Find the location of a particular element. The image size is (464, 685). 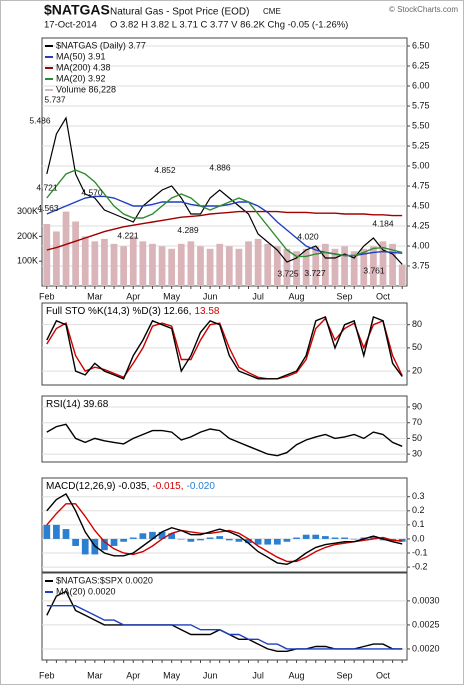

y-tick-label: 5.75 is located at coordinates (421, 105).